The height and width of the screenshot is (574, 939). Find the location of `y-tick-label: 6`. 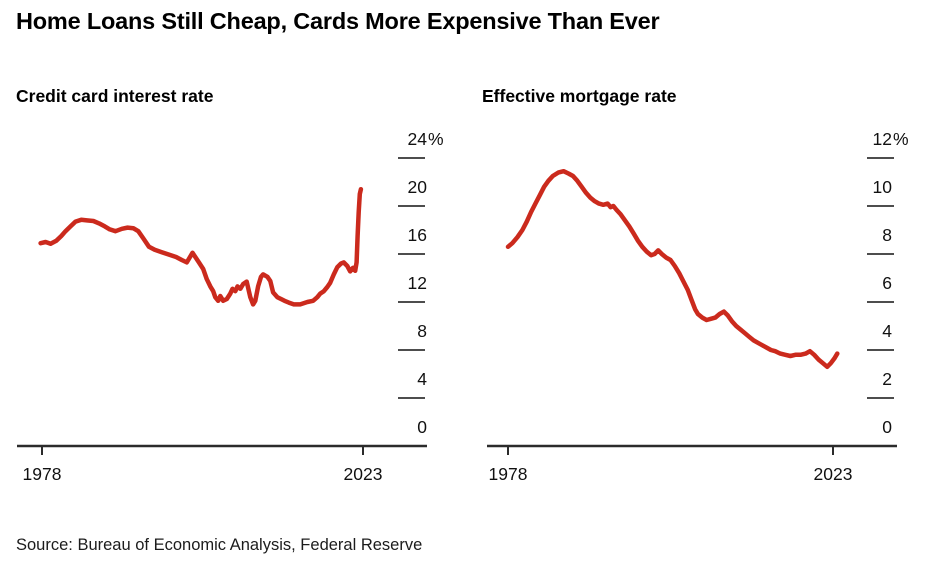

y-tick-label: 6 is located at coordinates (887, 283).